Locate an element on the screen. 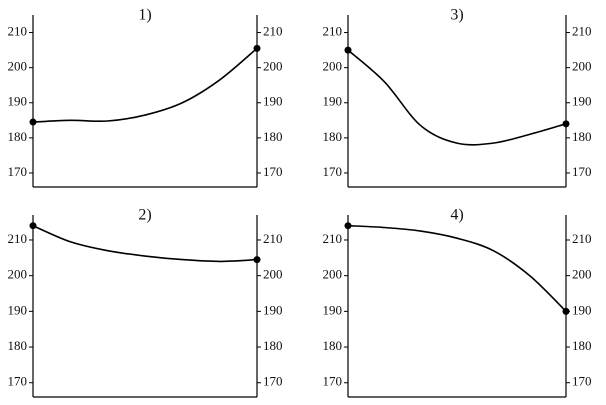 This screenshot has width=606, height=405. panel-title: 2) is located at coordinates (144, 215).